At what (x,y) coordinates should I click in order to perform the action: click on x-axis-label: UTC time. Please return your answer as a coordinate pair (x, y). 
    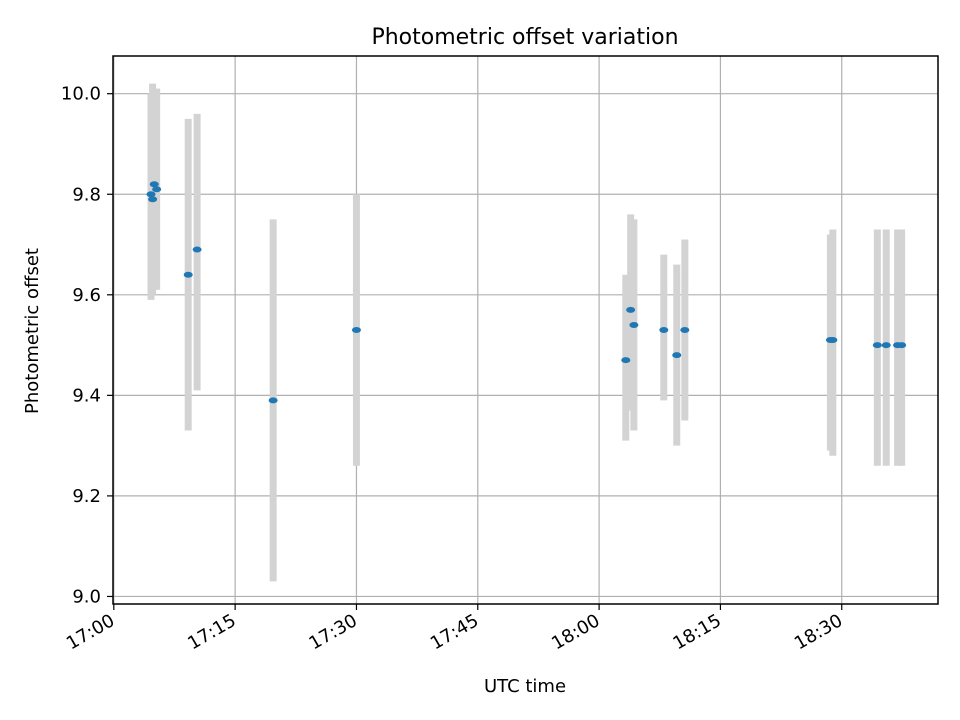
    Looking at the image, I should click on (525, 686).